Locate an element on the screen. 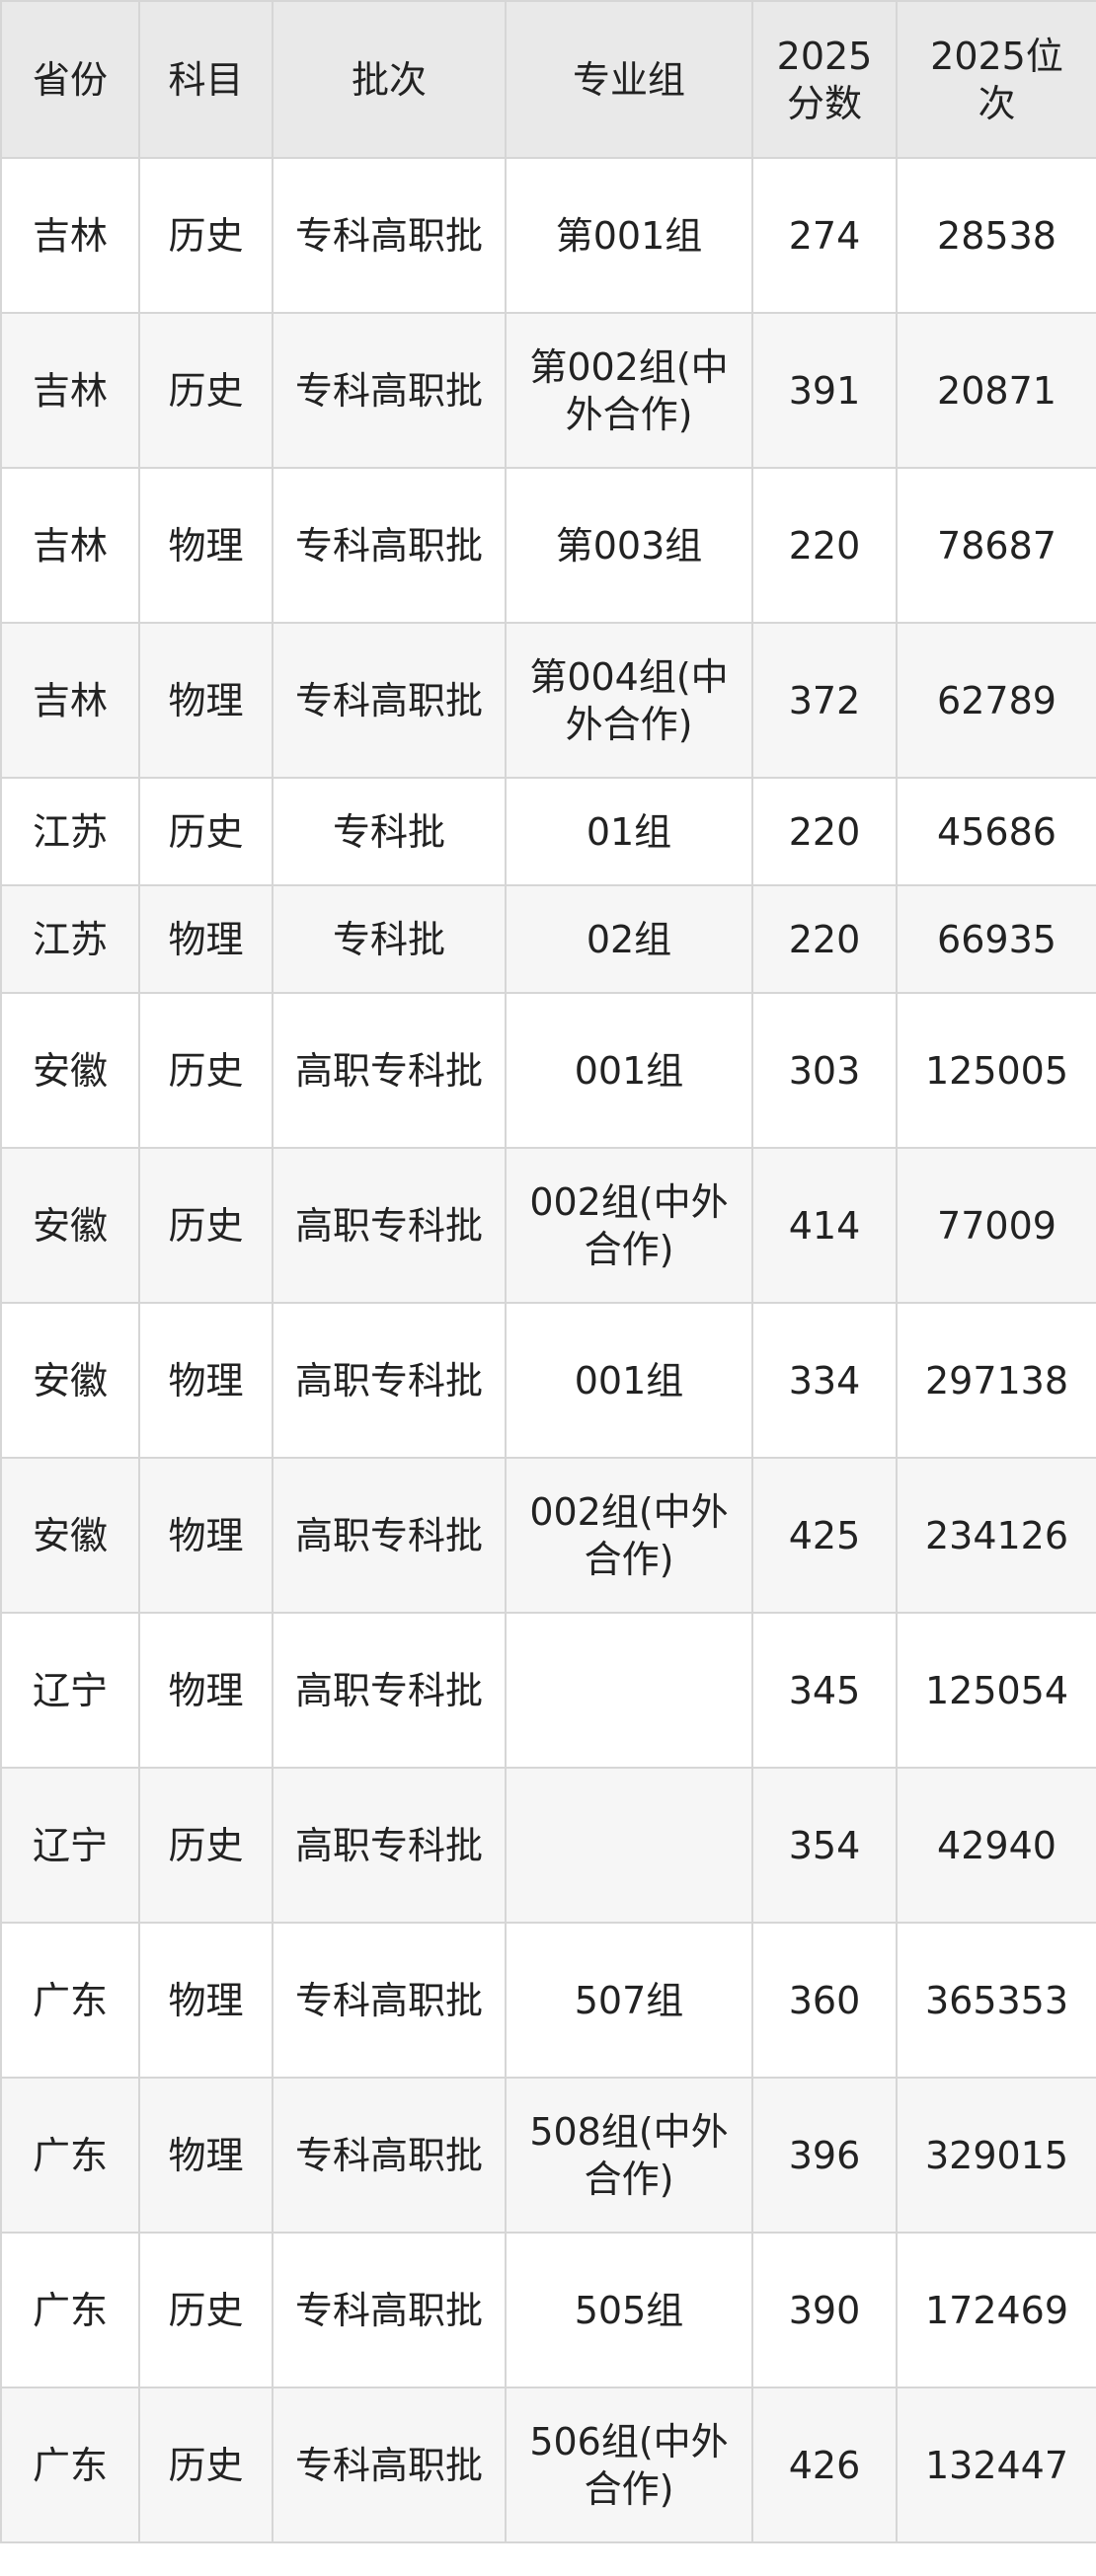 This screenshot has height=2576, width=1096. table-cell: 505组 is located at coordinates (629, 2310).